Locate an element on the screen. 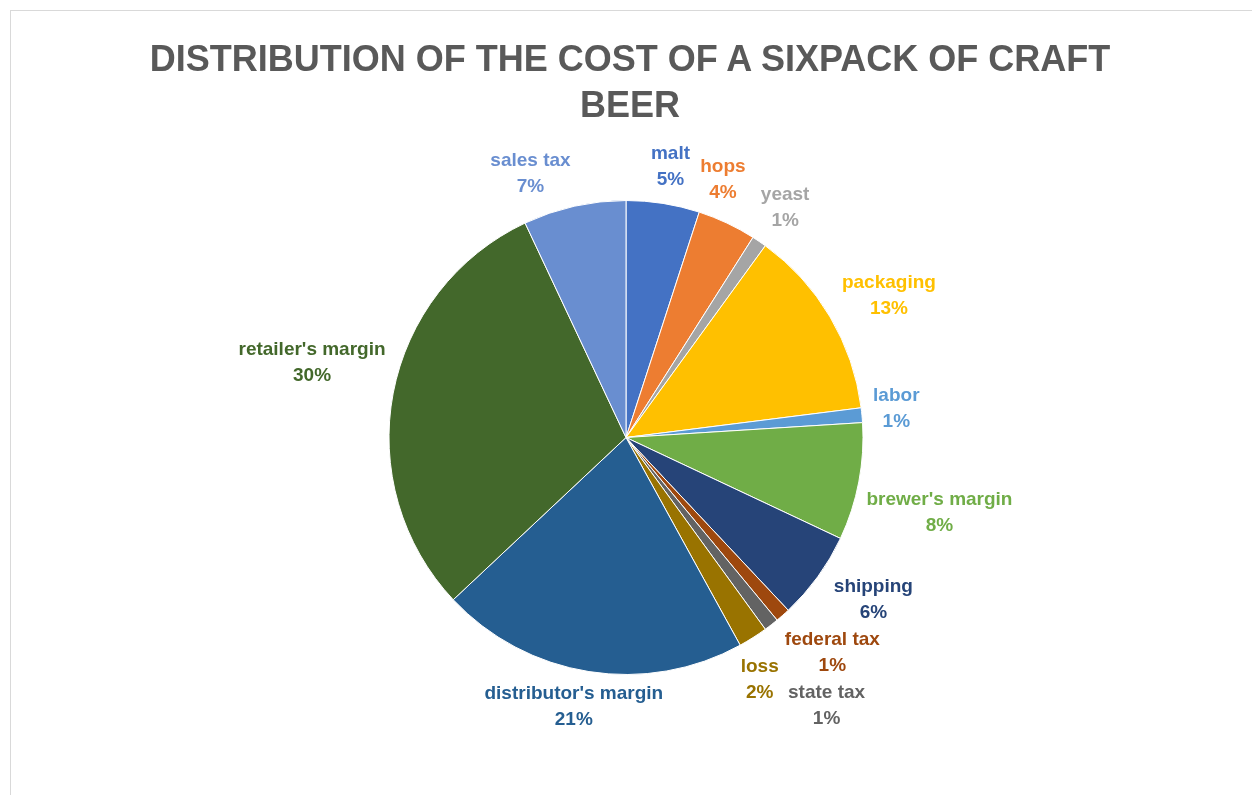  chart-title: DISTRIBUTION OF THE COST OF A SIXPACK OF CRAFT BEER is located at coordinates (630, 82).